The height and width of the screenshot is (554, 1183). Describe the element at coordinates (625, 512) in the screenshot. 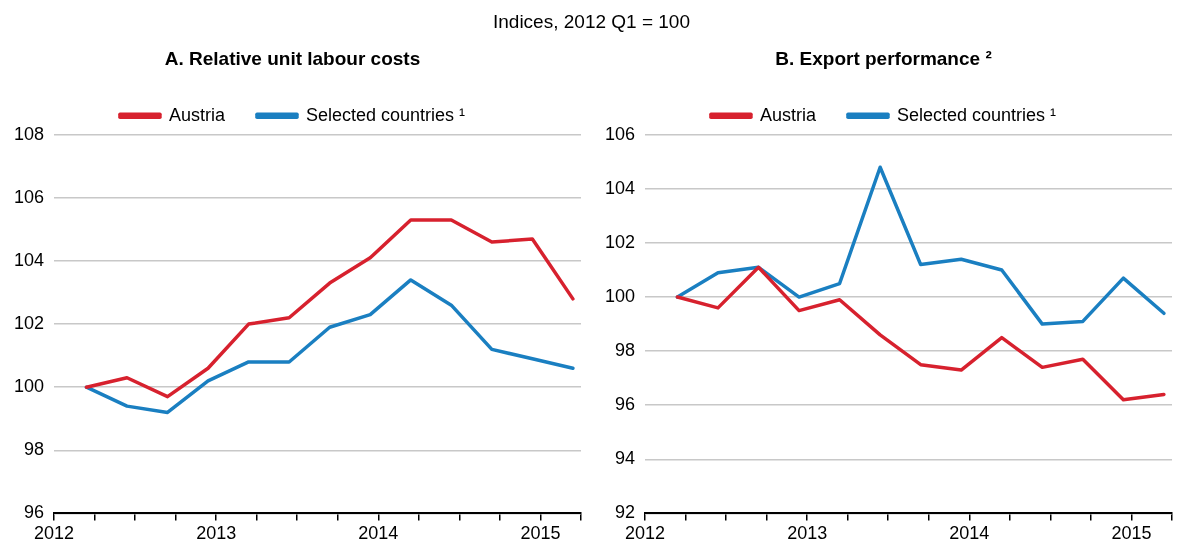

I see `y-tick-label: 92` at that location.